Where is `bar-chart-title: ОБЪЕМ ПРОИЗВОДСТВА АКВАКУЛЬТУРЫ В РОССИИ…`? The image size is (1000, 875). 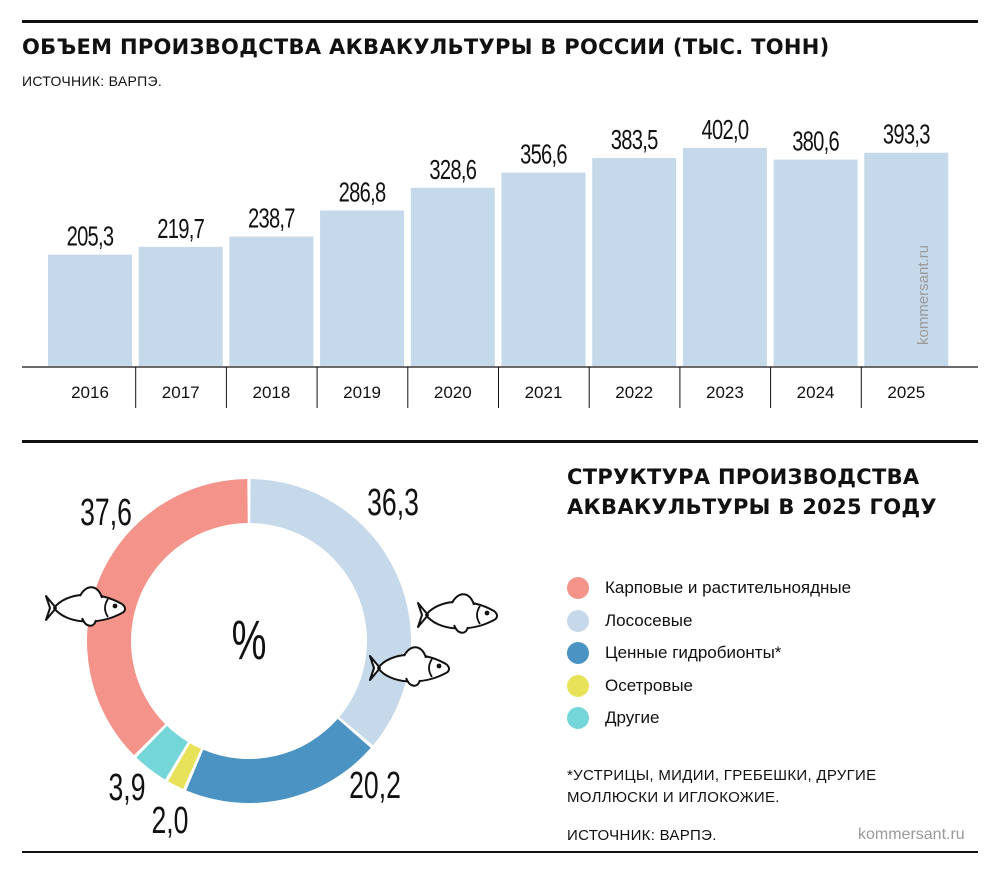
bar-chart-title: ОБЪЕМ ПРОИЗВОДСТВА АКВАКУЛЬТУРЫ В РОССИИ… is located at coordinates (426, 47).